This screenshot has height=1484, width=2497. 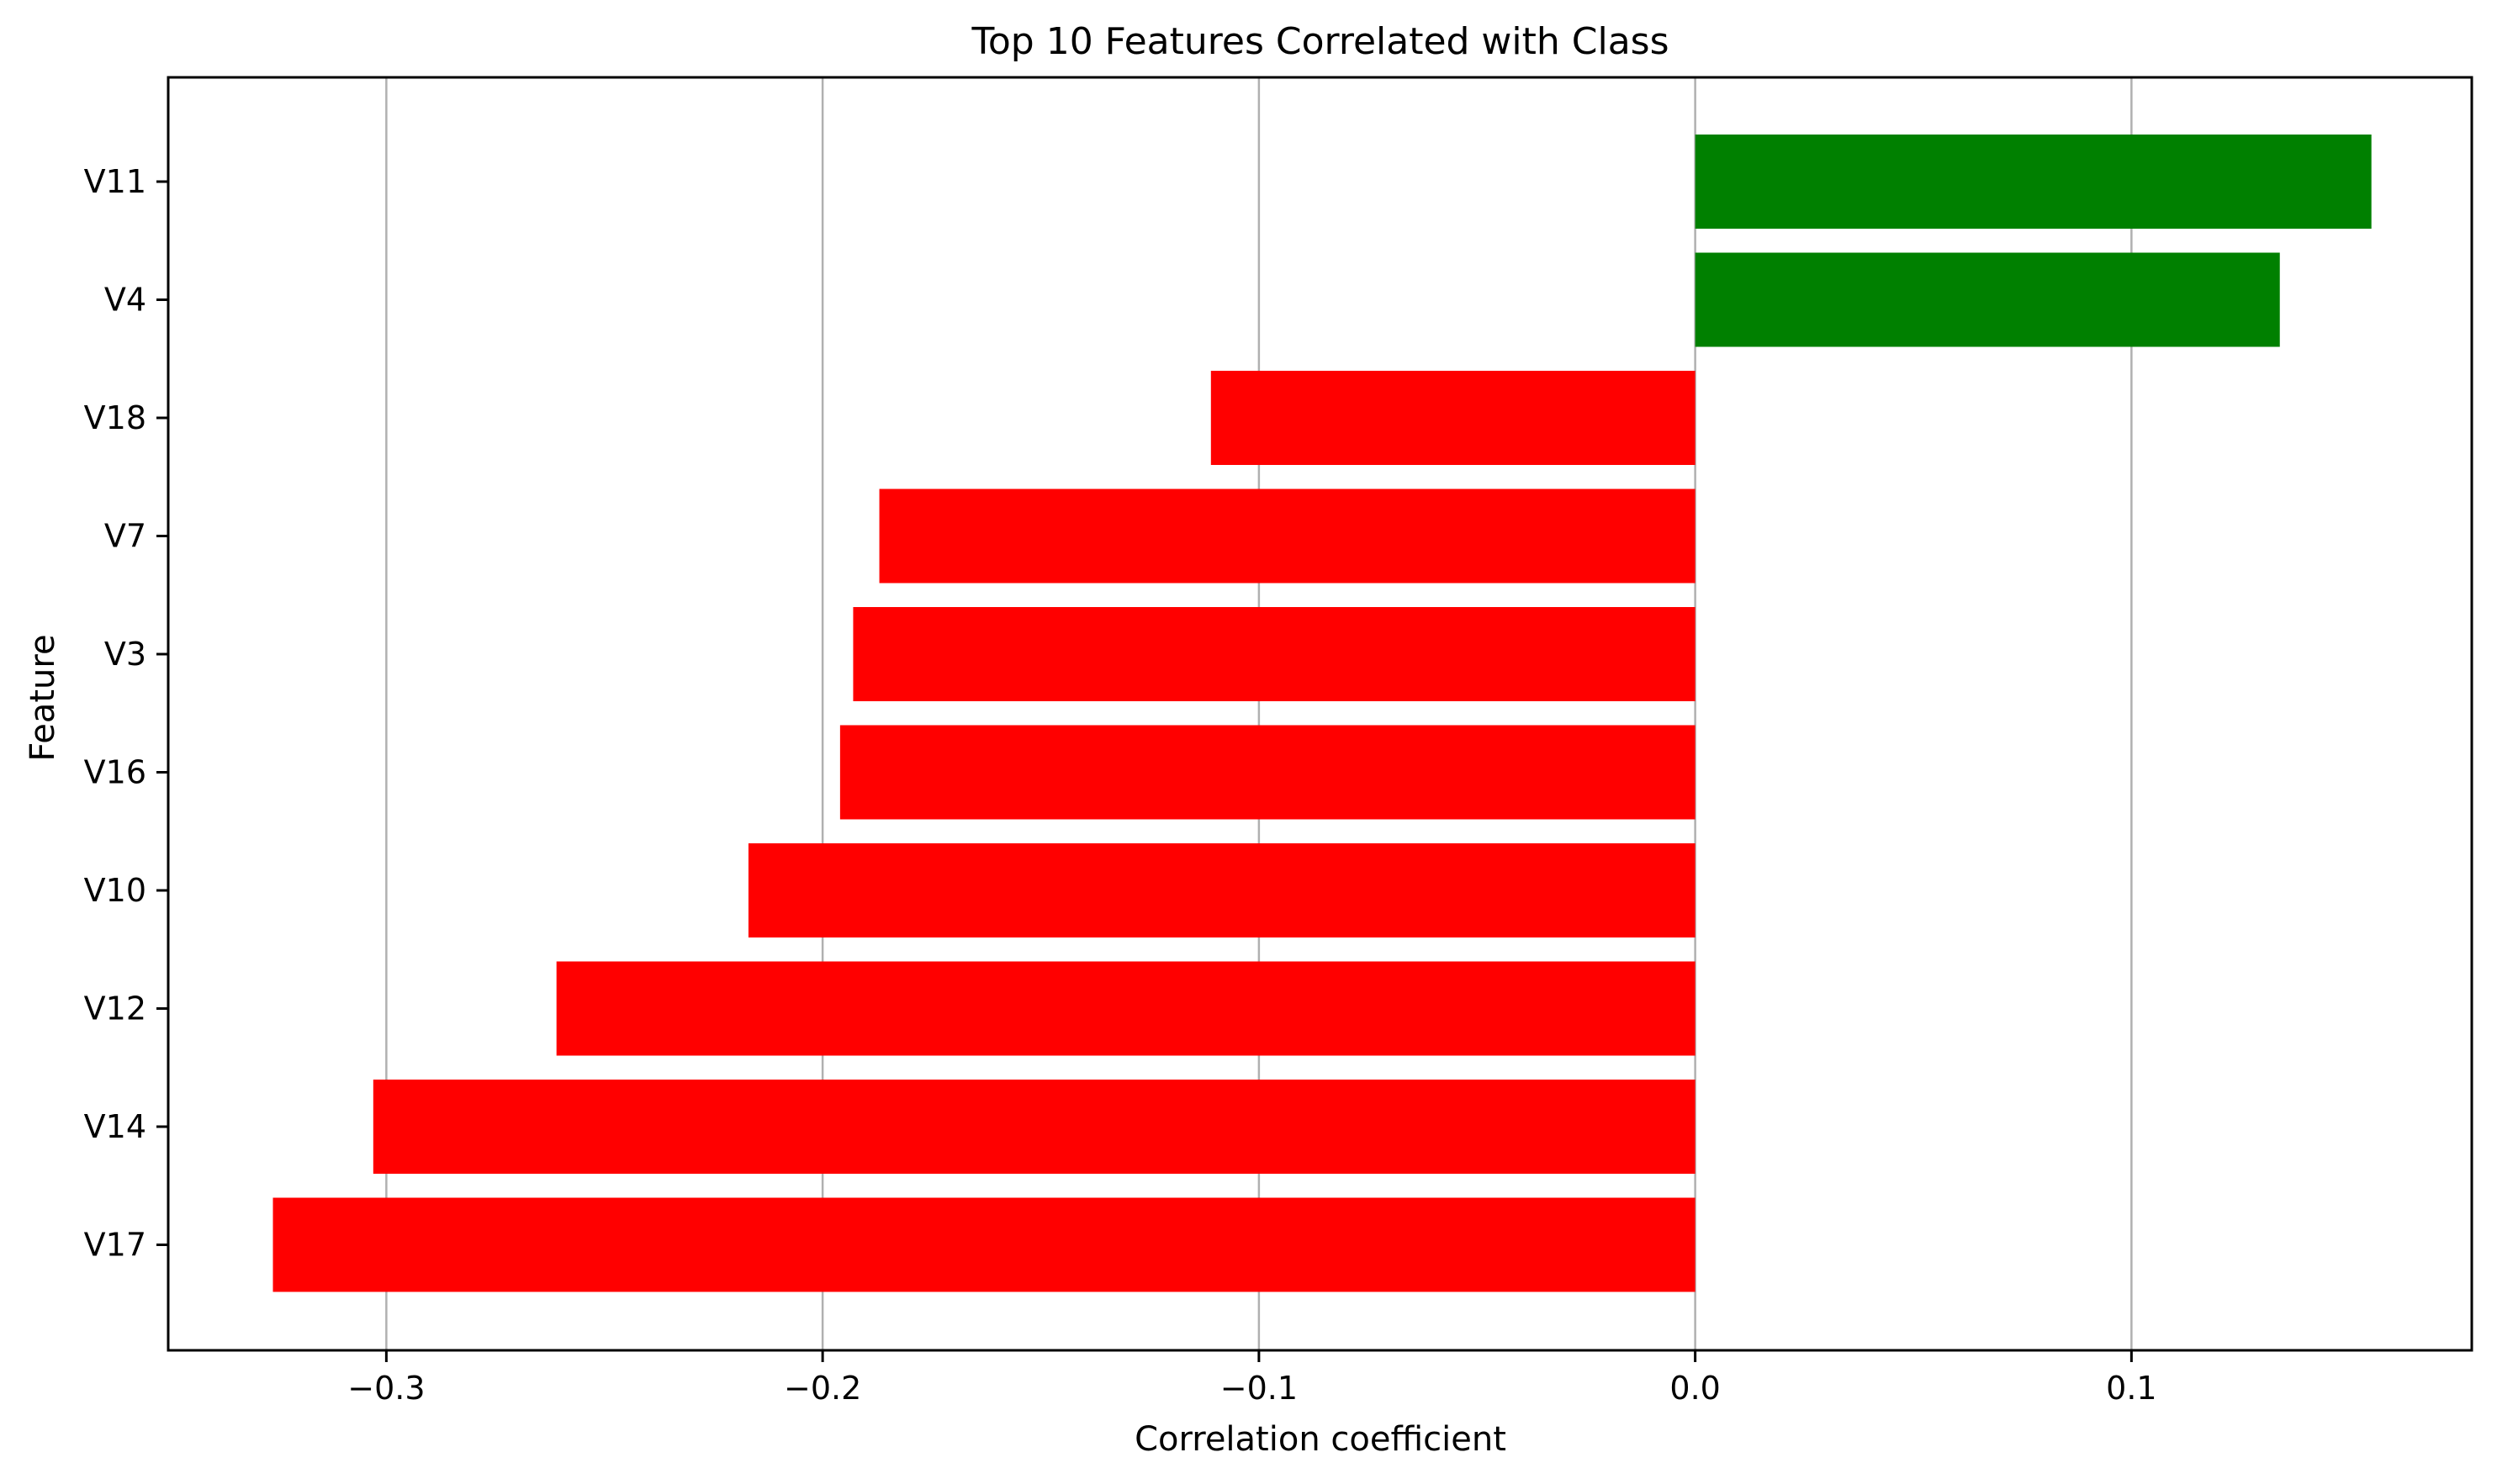 I want to click on x-axis-label: Correlation coefficient, so click(x=1320, y=1439).